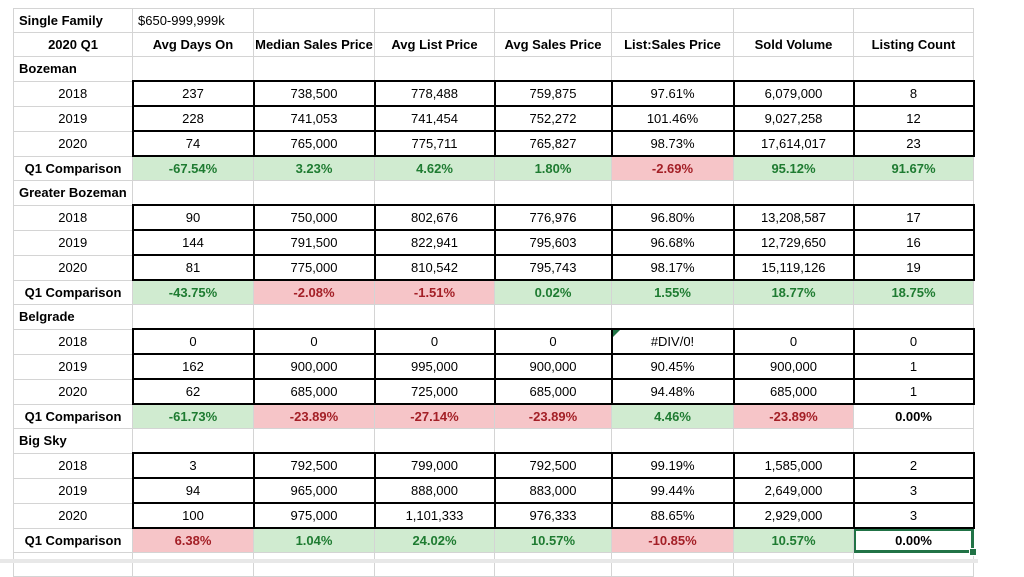  What do you see at coordinates (553, 515) in the screenshot?
I see `data-cell: 976,333` at bounding box center [553, 515].